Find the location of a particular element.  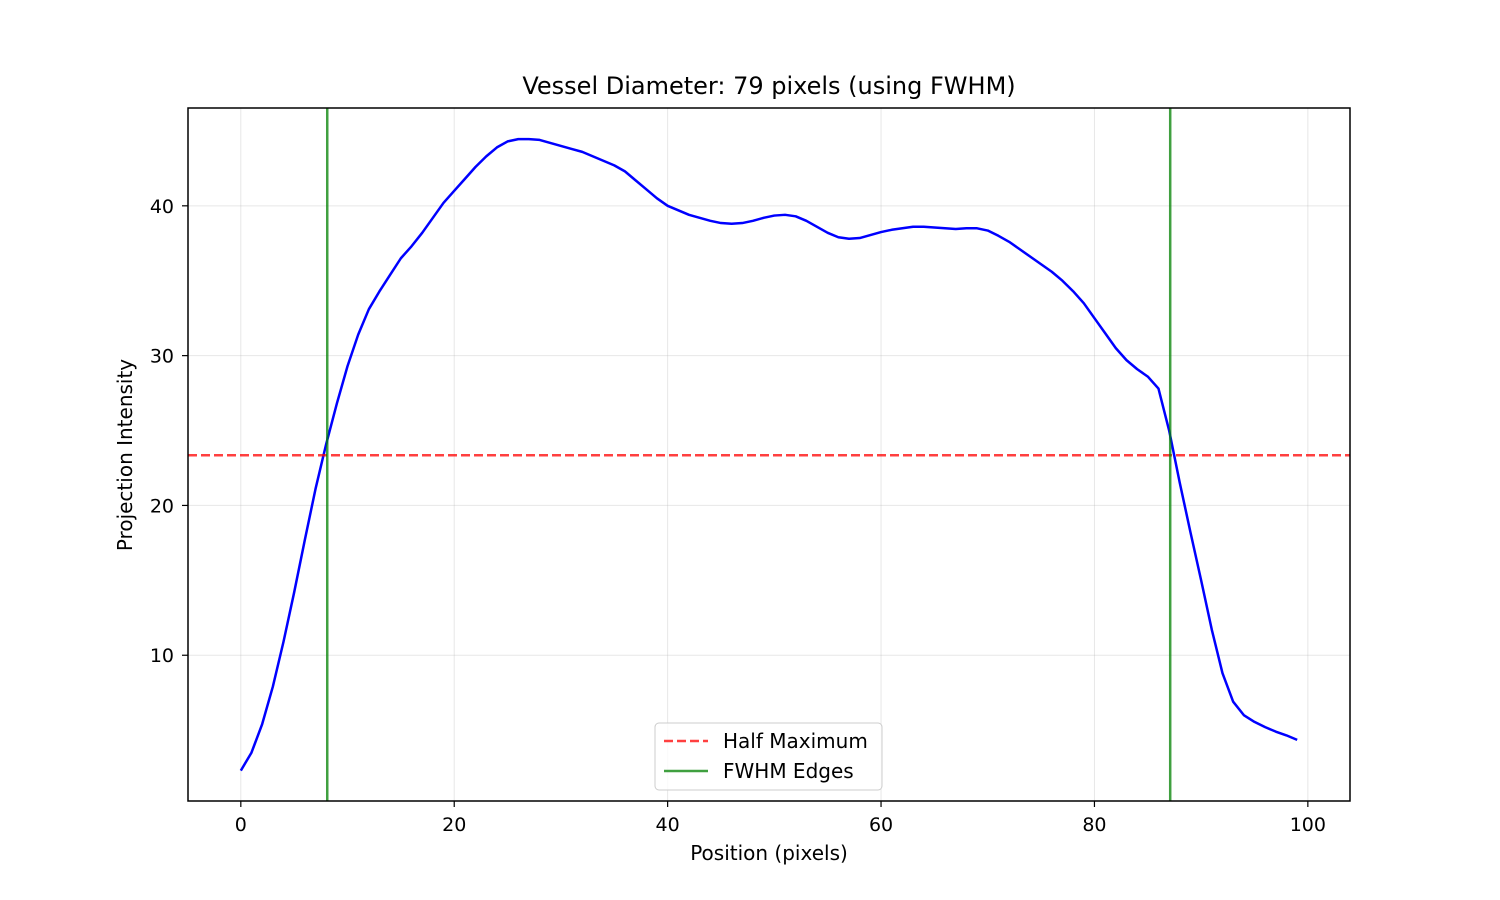

y-tick-label: 30 is located at coordinates (162, 357).